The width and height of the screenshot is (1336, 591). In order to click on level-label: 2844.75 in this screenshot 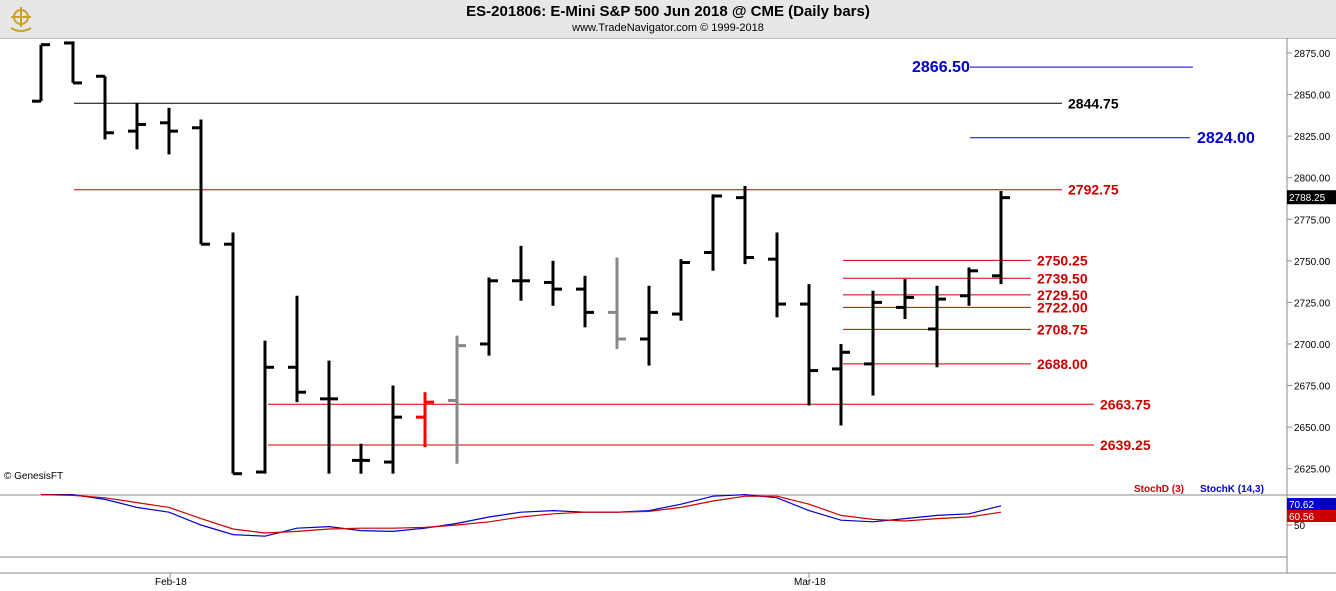, I will do `click(1093, 103)`.